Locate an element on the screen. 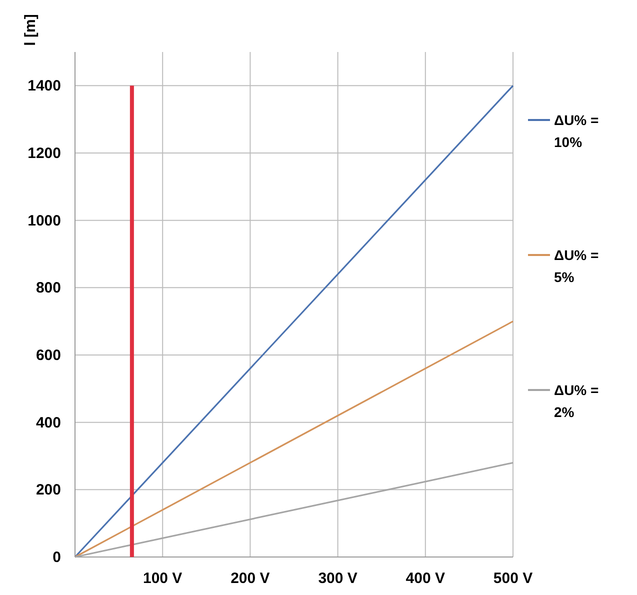 This screenshot has width=637, height=595. x-tick-label: 100 V is located at coordinates (162, 578).